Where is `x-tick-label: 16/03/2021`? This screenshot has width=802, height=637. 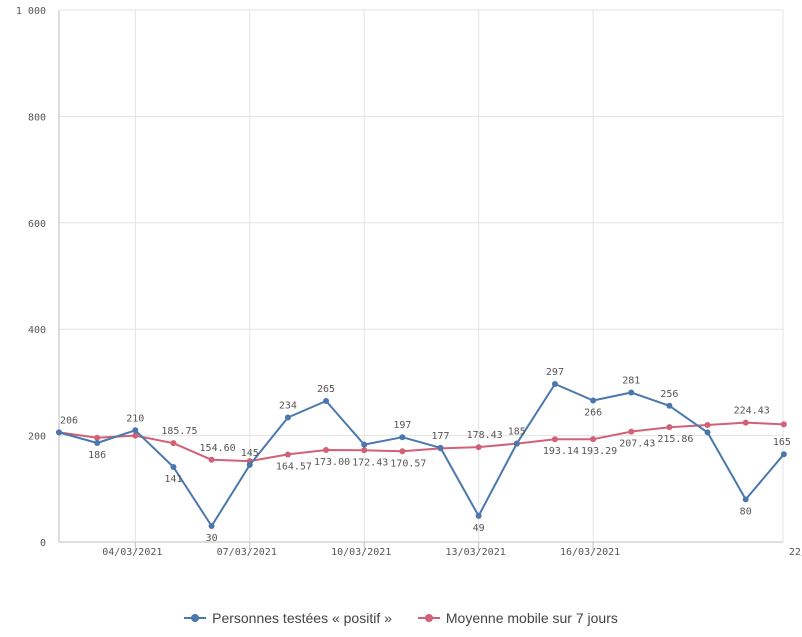 x-tick-label: 16/03/2021 is located at coordinates (590, 552).